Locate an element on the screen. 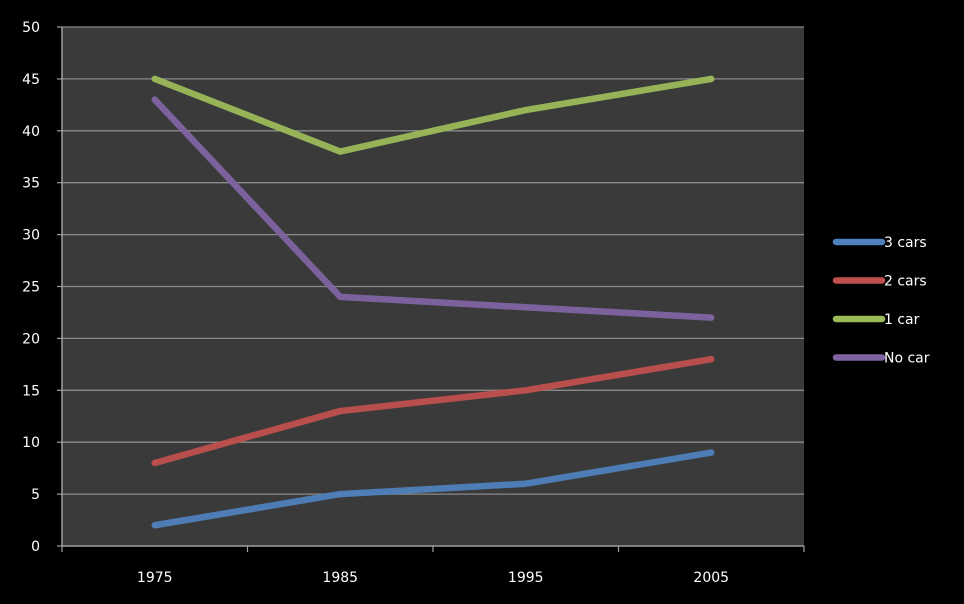 The image size is (964, 604). y-tick-label-45: 45 is located at coordinates (31, 80).